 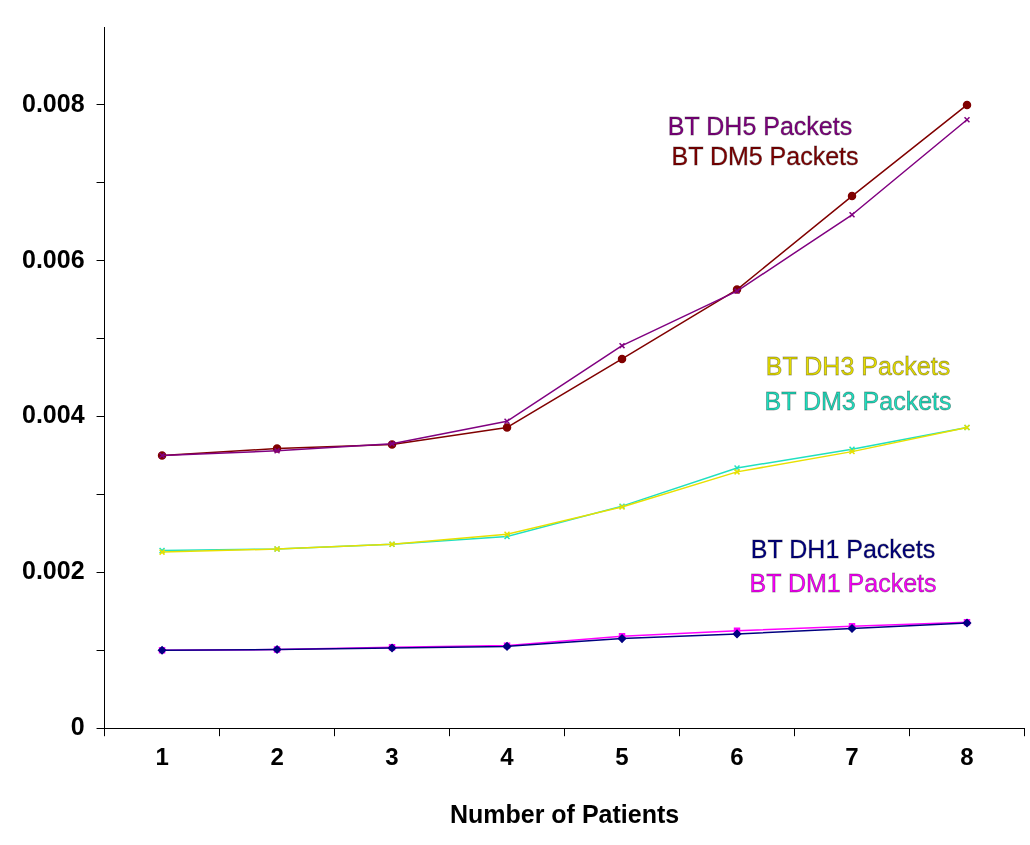 I want to click on x-tick-label: 7, so click(x=852, y=757).